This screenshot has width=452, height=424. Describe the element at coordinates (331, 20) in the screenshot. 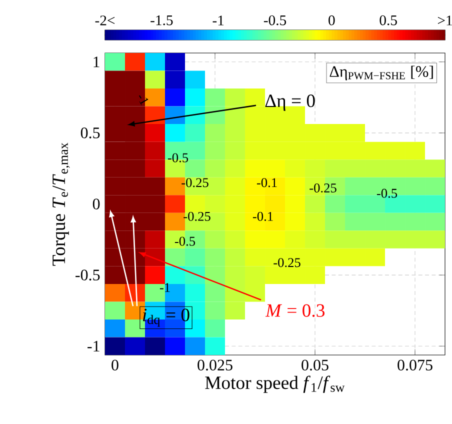

I see `color-bar-label: 0` at that location.